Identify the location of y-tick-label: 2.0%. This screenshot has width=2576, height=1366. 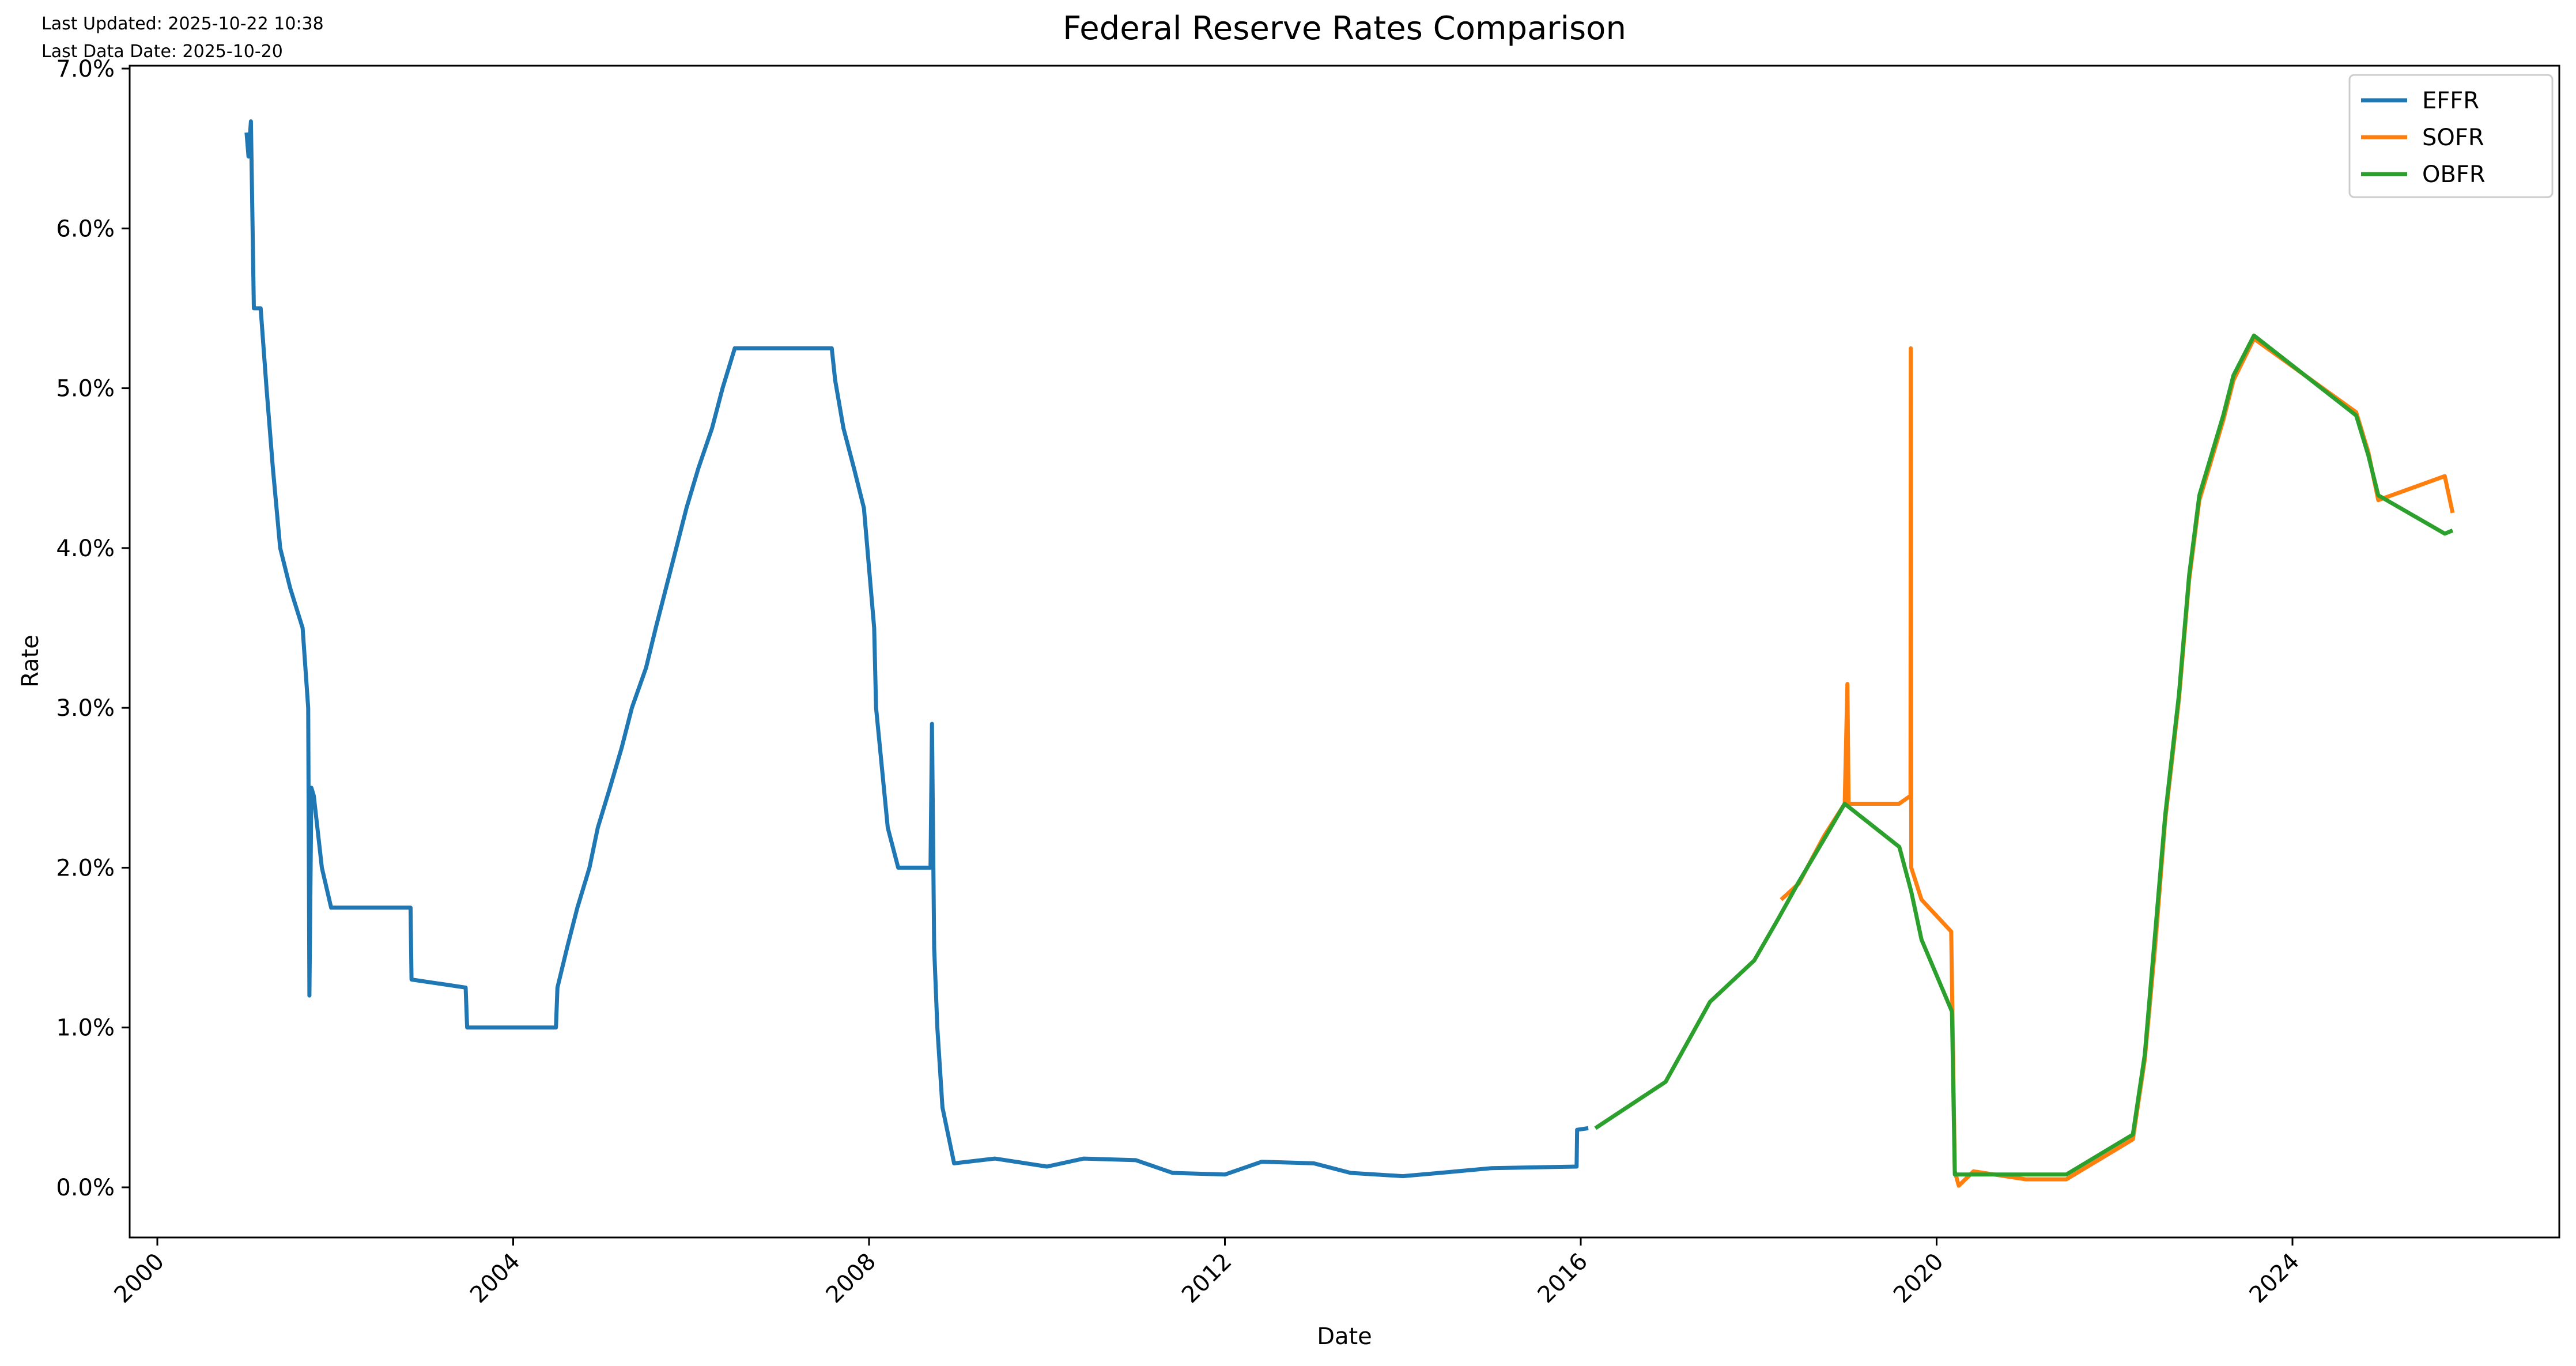
(85, 868).